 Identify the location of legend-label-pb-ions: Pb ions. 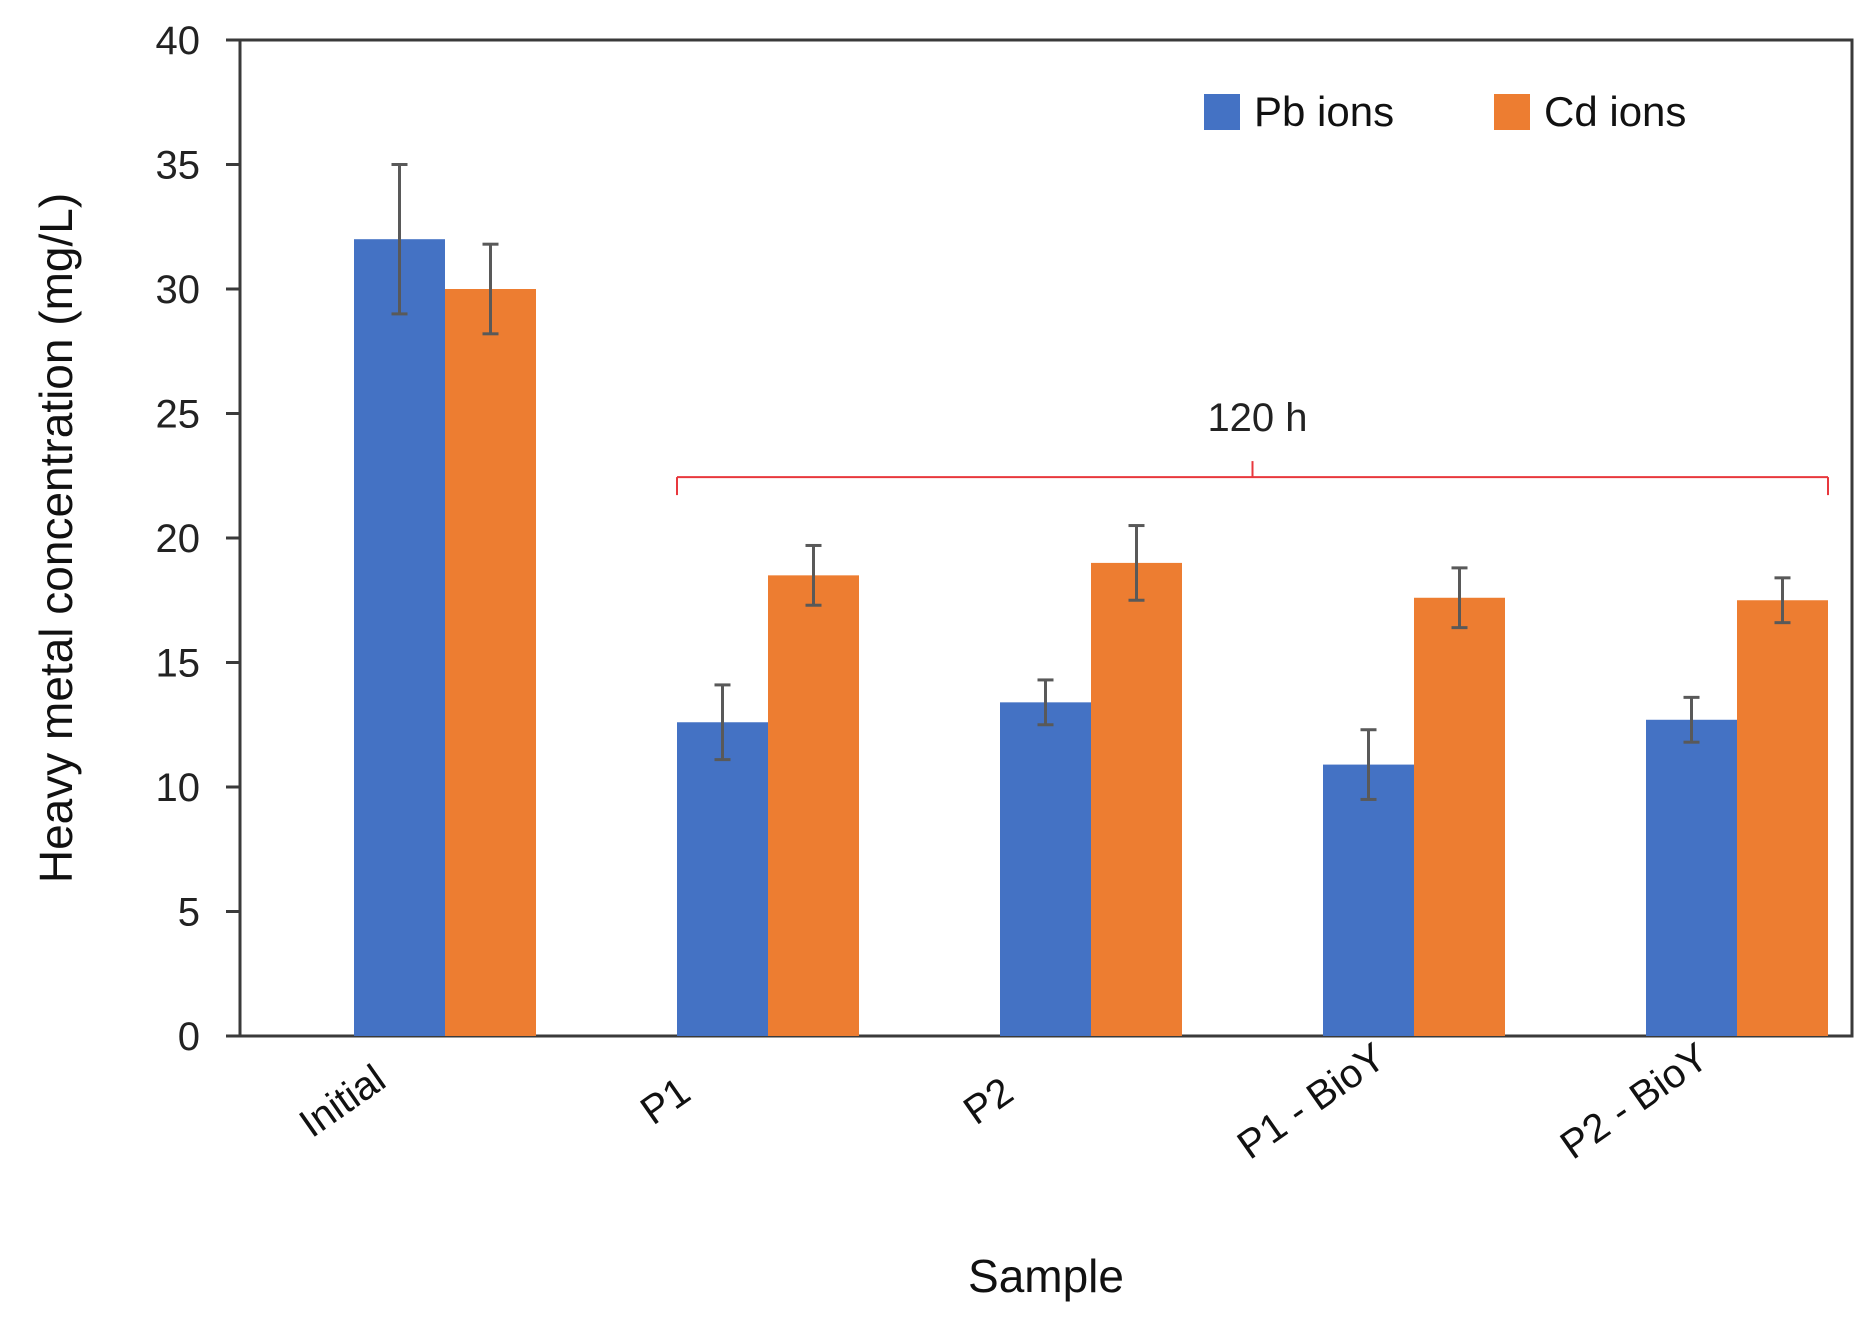
(1324, 111).